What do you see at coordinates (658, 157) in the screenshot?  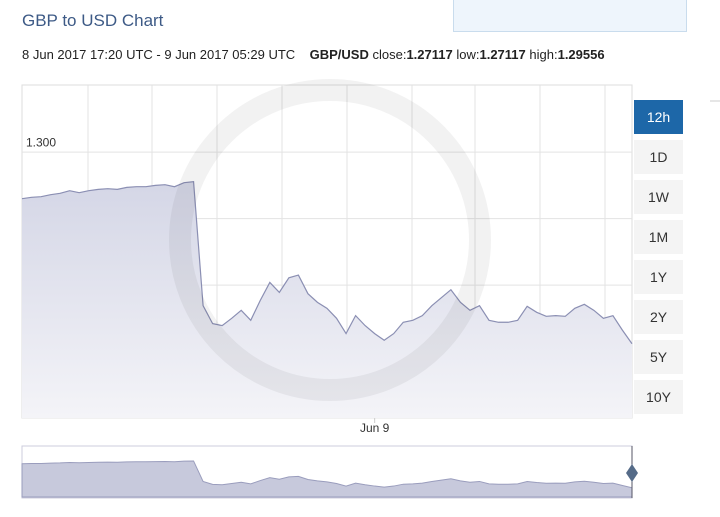 I see `range-button: 1D` at bounding box center [658, 157].